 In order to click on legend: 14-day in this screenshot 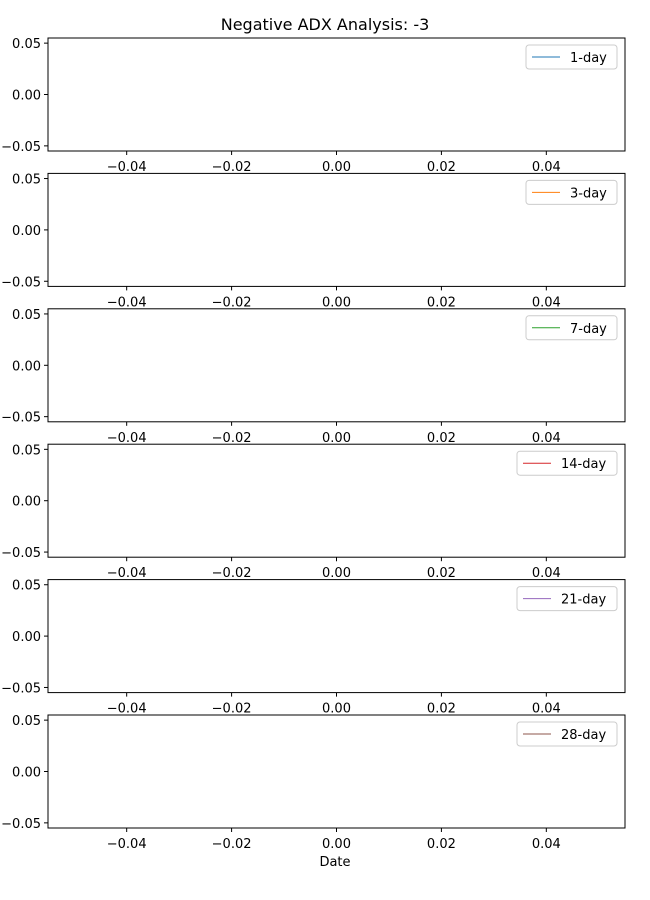, I will do `click(567, 463)`.